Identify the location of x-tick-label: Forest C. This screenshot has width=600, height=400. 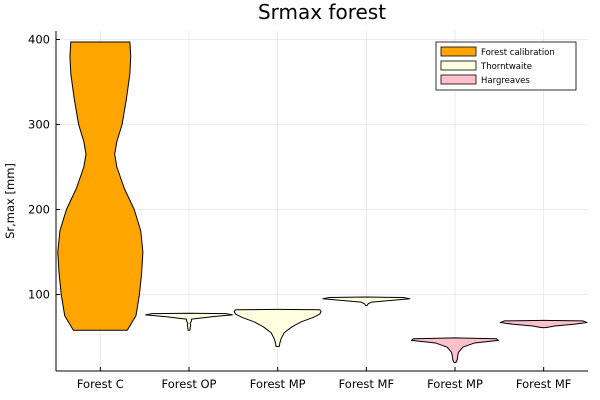
(100, 384).